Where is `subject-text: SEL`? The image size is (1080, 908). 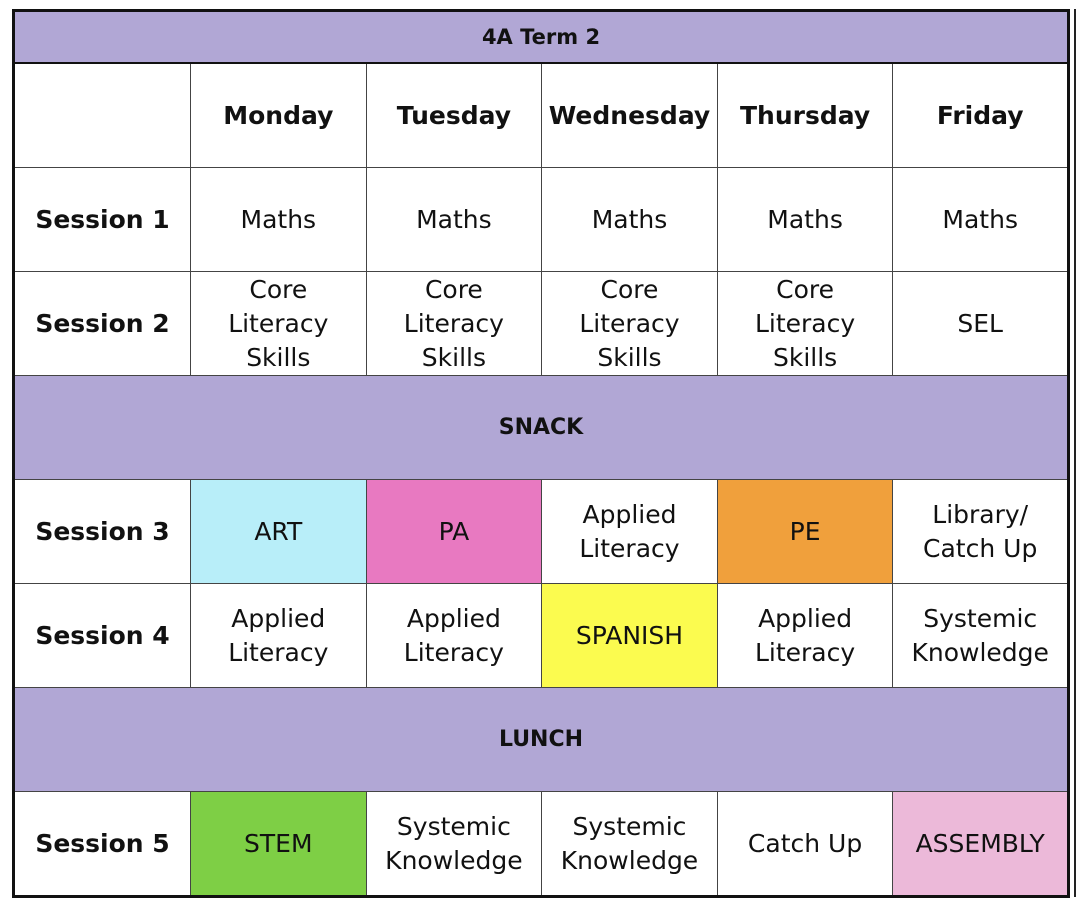 subject-text: SEL is located at coordinates (980, 323).